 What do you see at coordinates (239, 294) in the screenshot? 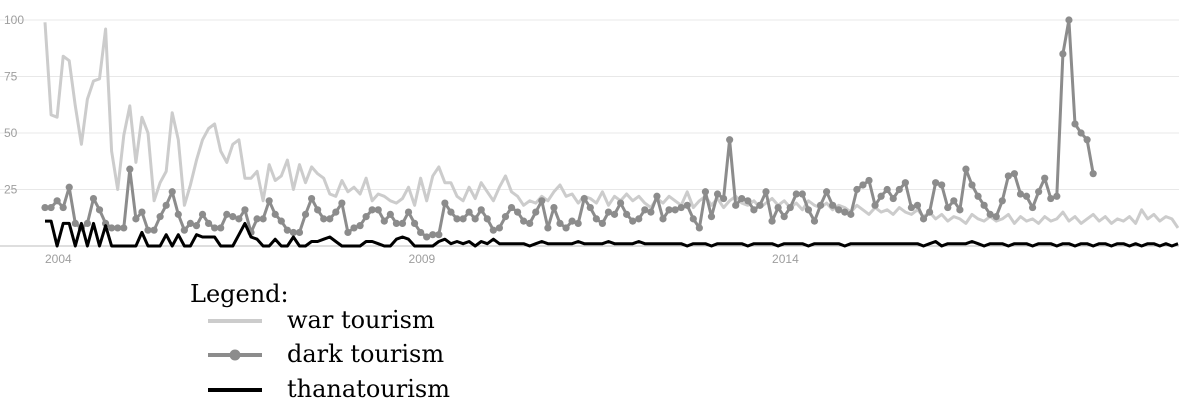
I see `legend-title: Legend:` at bounding box center [239, 294].